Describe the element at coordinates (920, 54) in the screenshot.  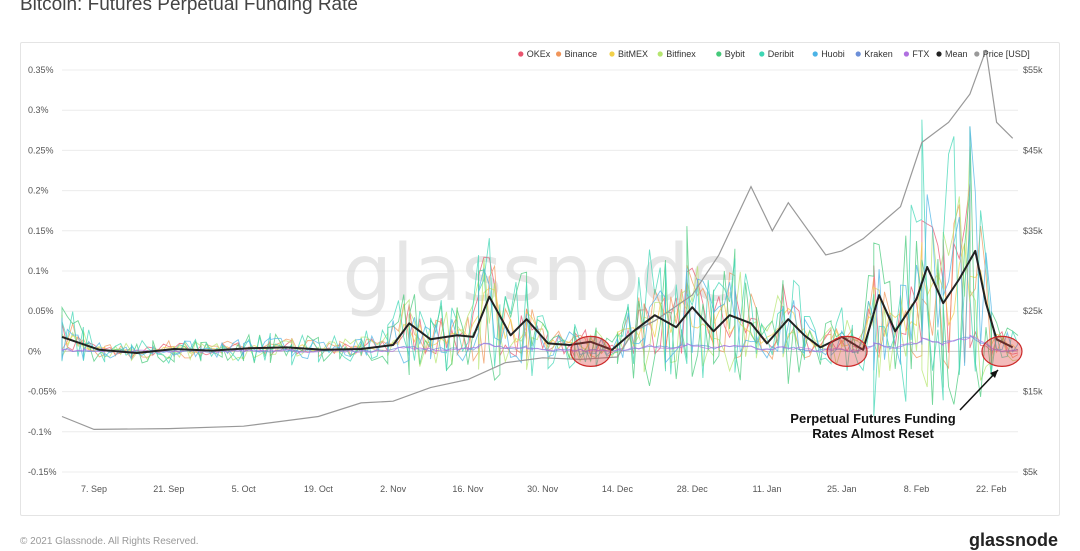
I see `legend-label: FTX` at that location.